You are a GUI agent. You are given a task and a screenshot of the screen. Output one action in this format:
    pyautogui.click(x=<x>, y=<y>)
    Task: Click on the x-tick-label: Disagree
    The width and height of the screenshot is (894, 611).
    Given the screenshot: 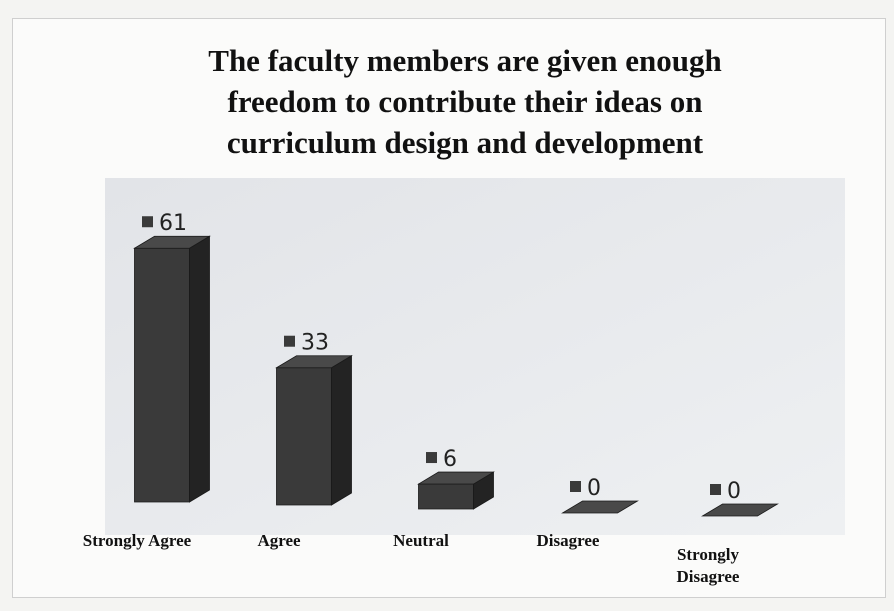 What is the action you would take?
    pyautogui.click(x=568, y=540)
    